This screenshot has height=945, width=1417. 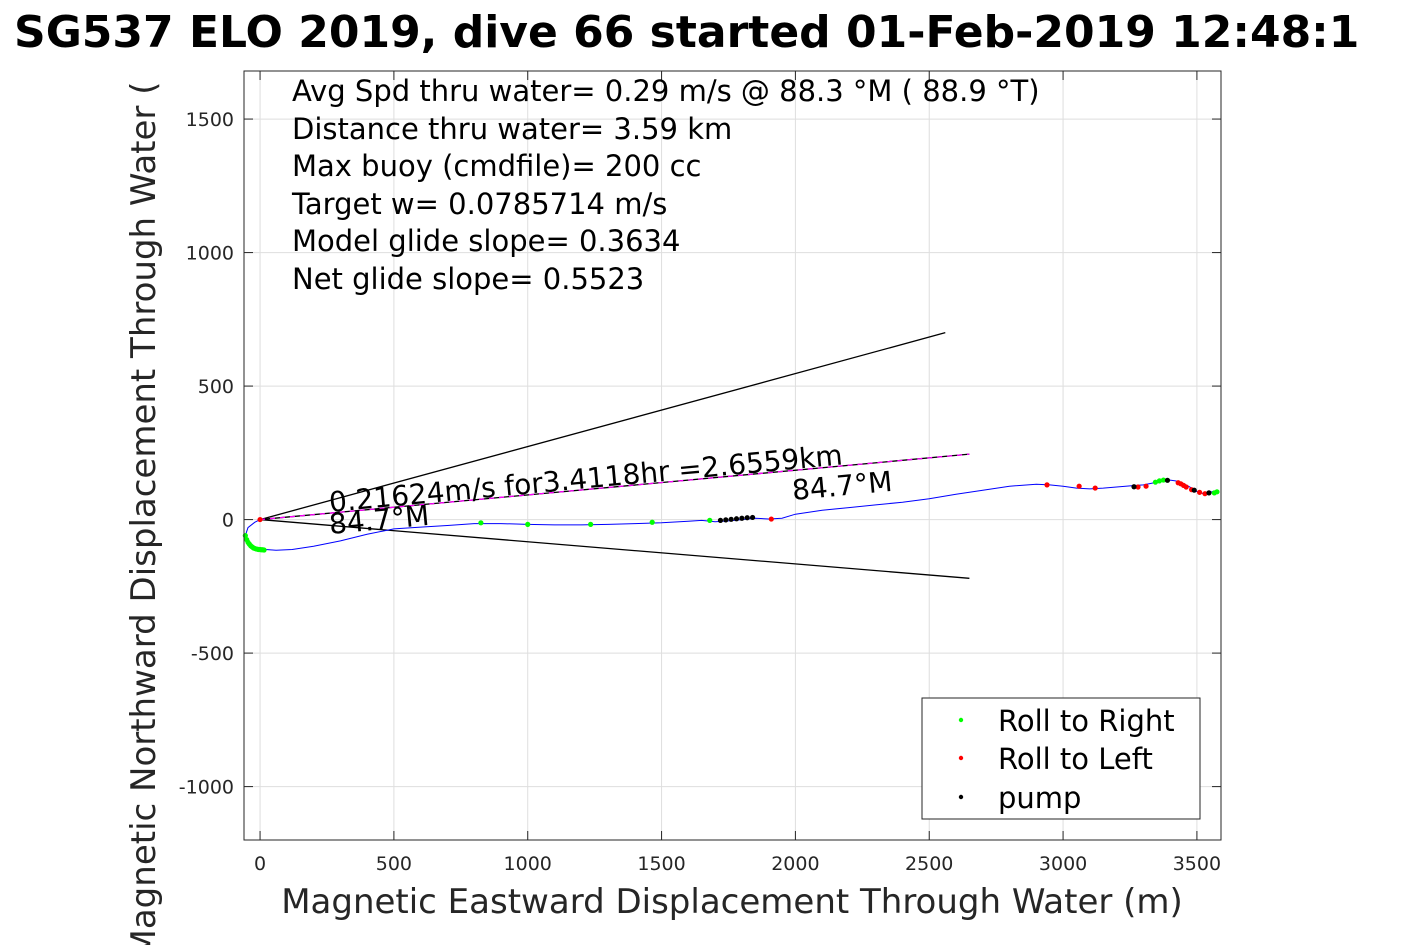 I want to click on data-points, so click(x=731, y=515).